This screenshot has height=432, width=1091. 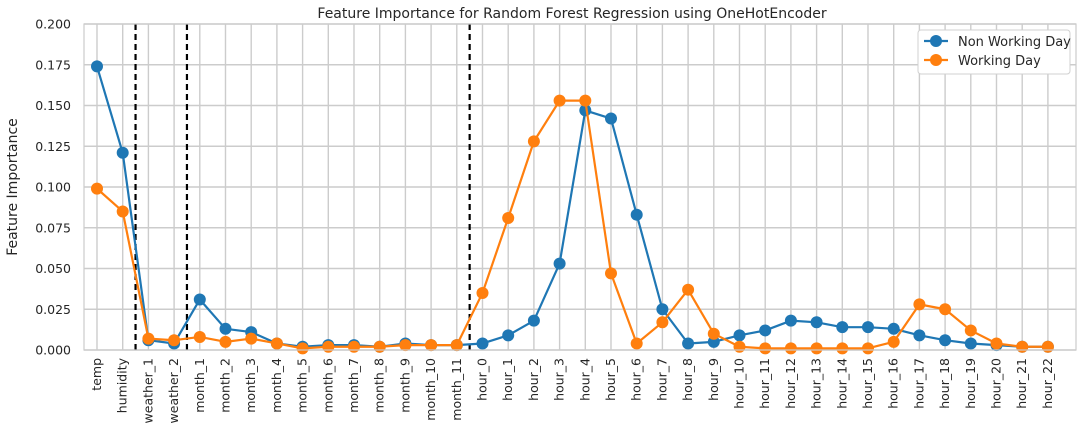 I want to click on x-tick-label: humidity, so click(x=122, y=385).